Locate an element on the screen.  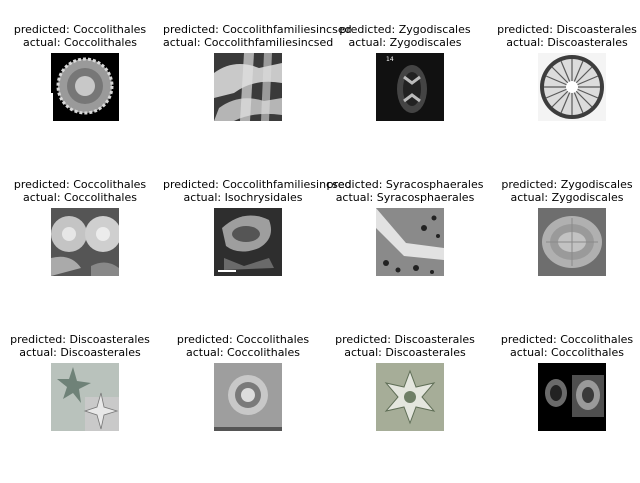
actual-label: actual: Isochrysidales is located at coordinates (243, 197).